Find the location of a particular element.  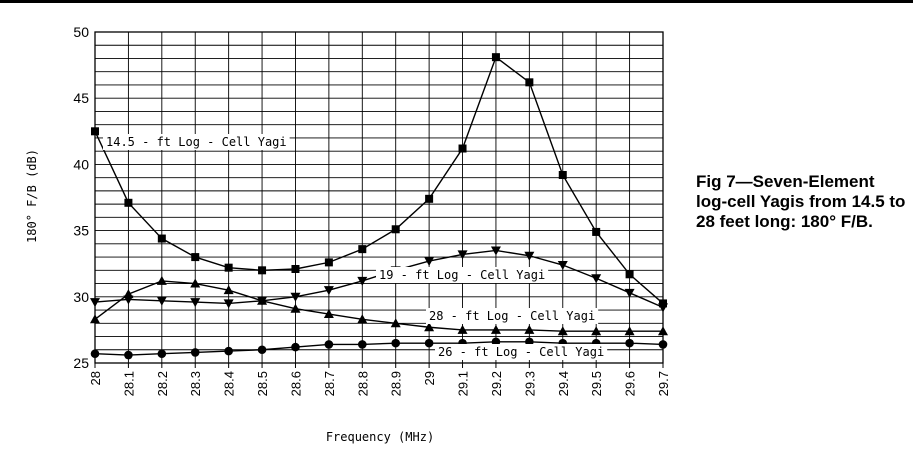

series-label: 28 - ft Log - Cell Yagi is located at coordinates (512, 316).